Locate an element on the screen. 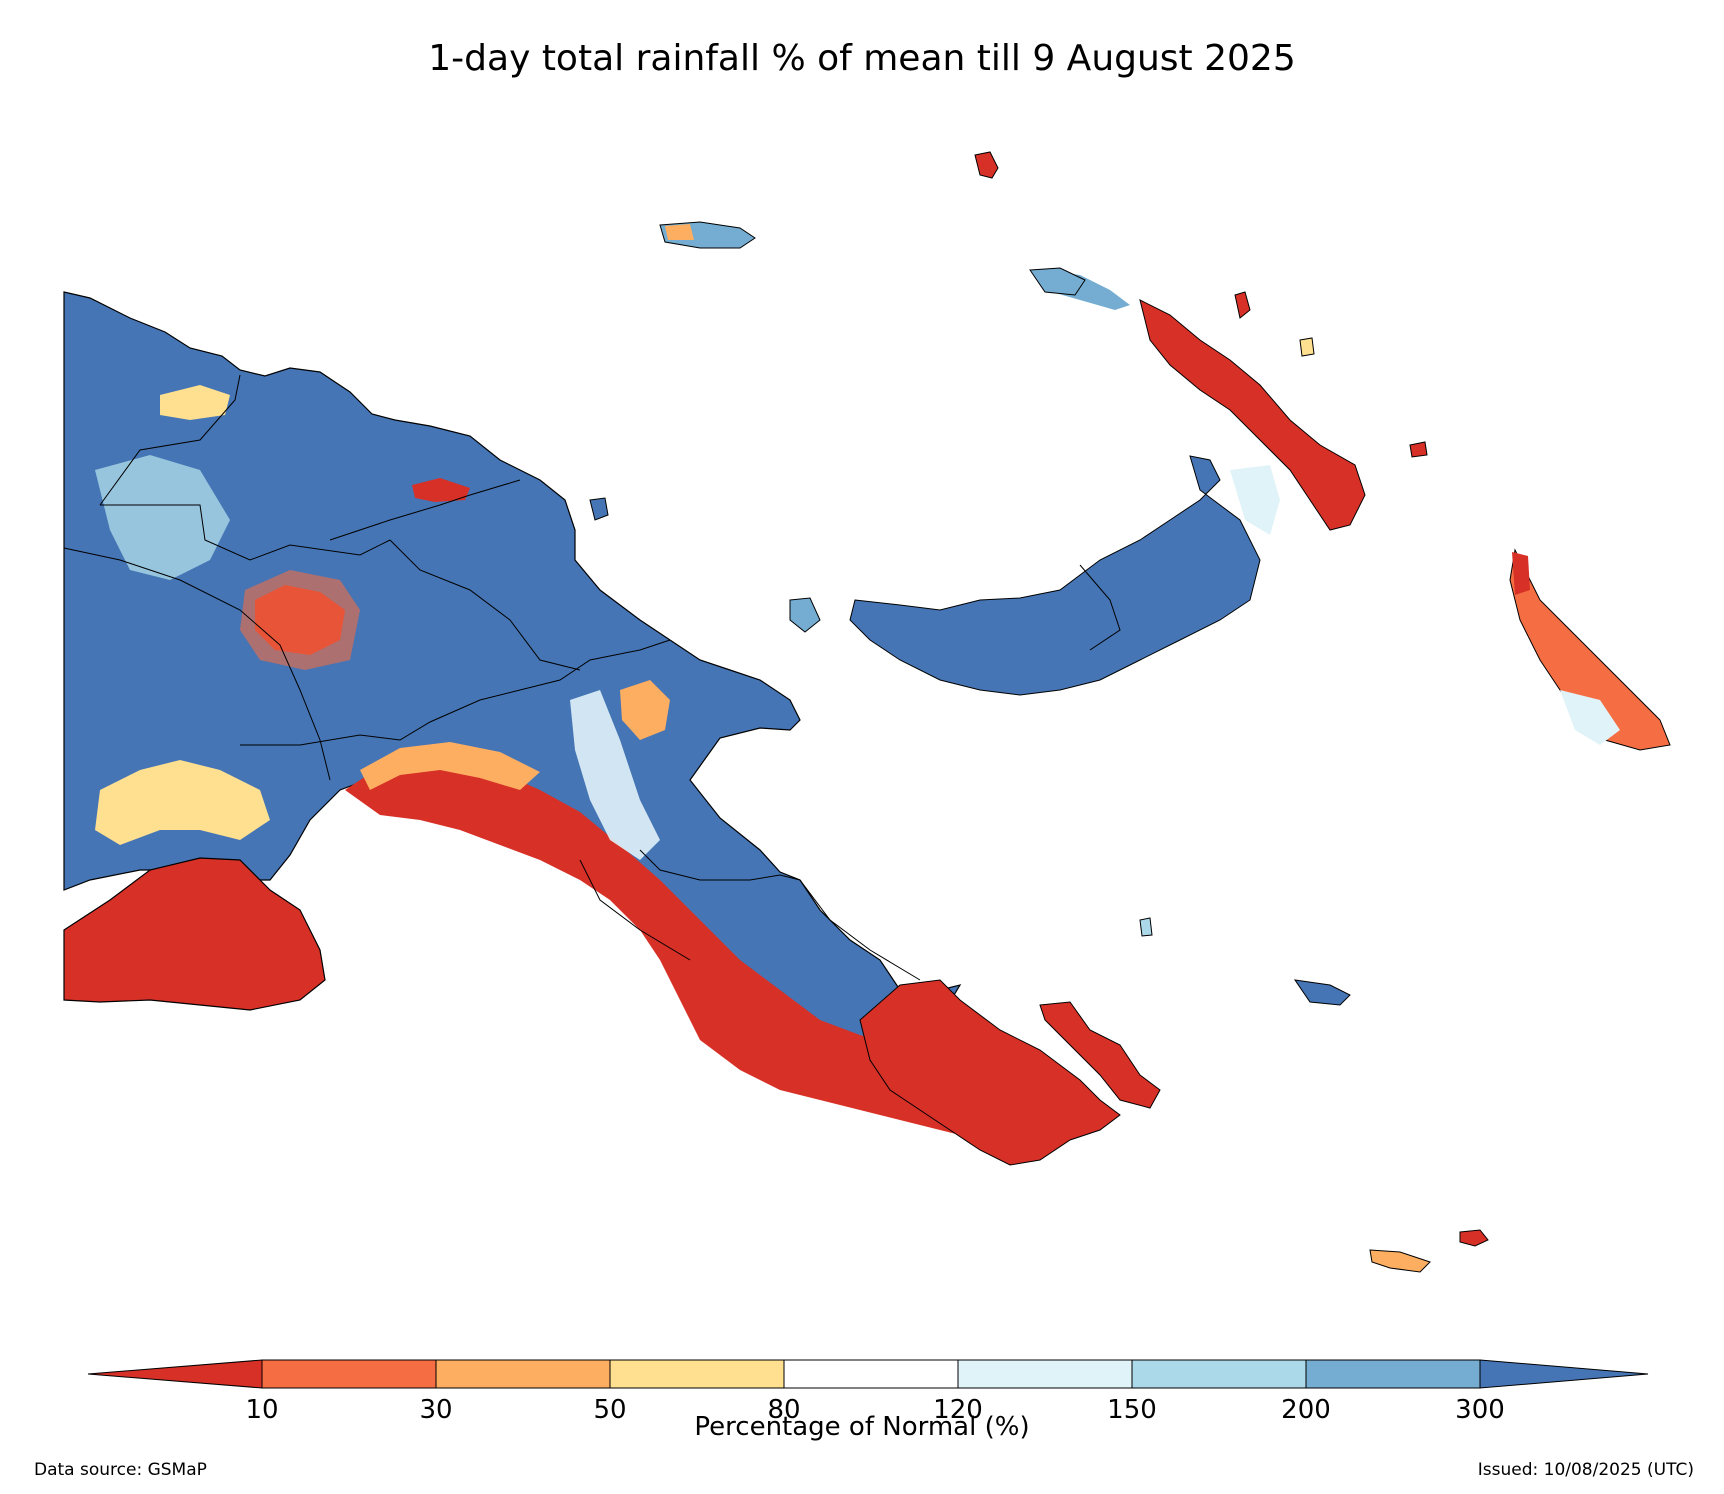 Image resolution: width=1724 pixels, height=1494 pixels. colorbar-tick-label: 50 is located at coordinates (609, 1410).